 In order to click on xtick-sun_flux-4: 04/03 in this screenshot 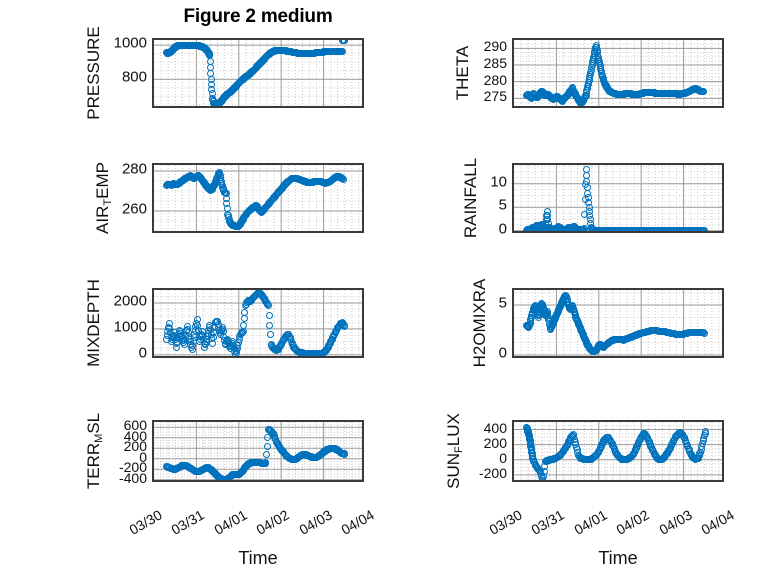, I will do `click(675, 522)`.